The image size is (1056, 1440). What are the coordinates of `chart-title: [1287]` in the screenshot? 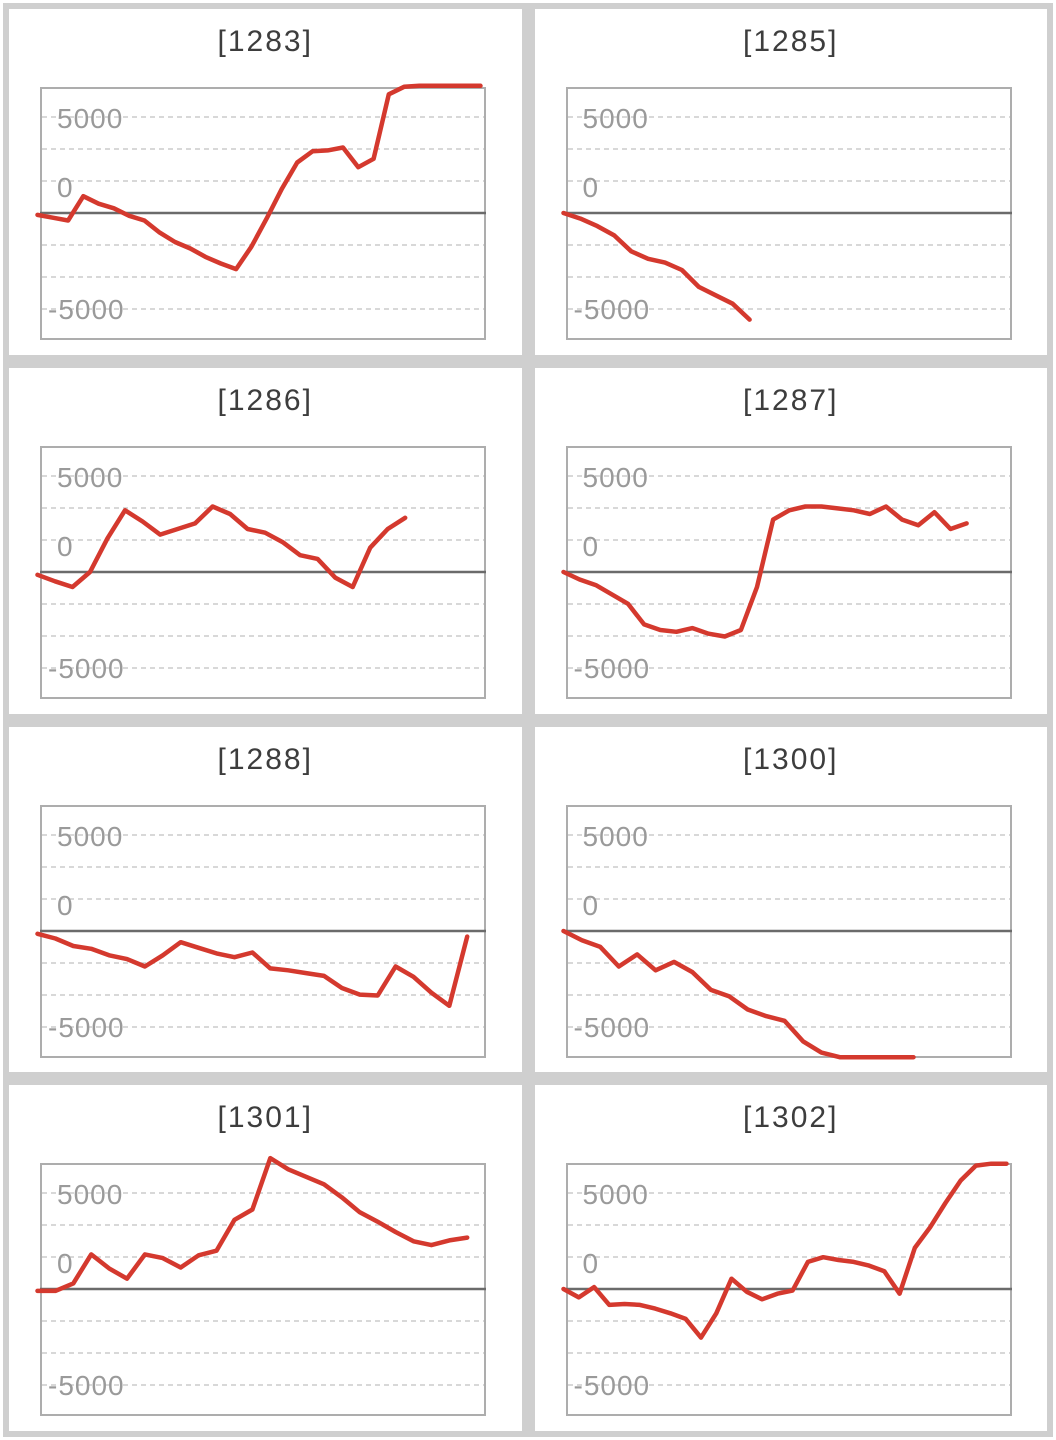 It's located at (791, 400).